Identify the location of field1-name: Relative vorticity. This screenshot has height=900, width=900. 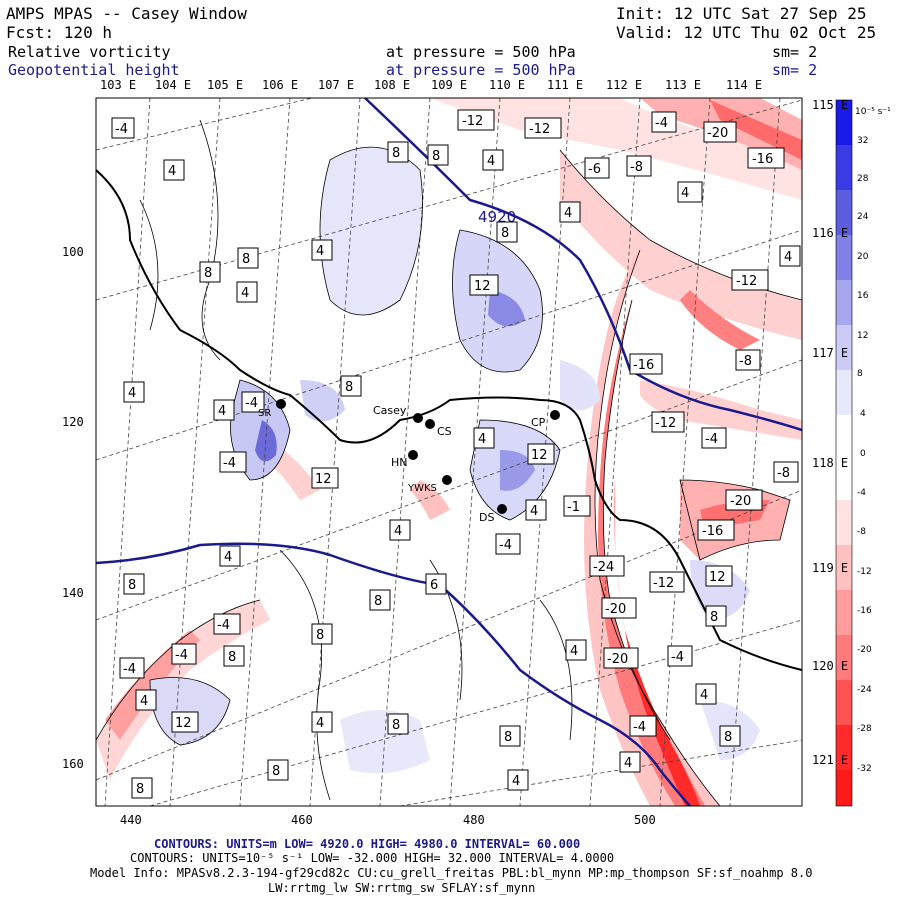
(89, 52).